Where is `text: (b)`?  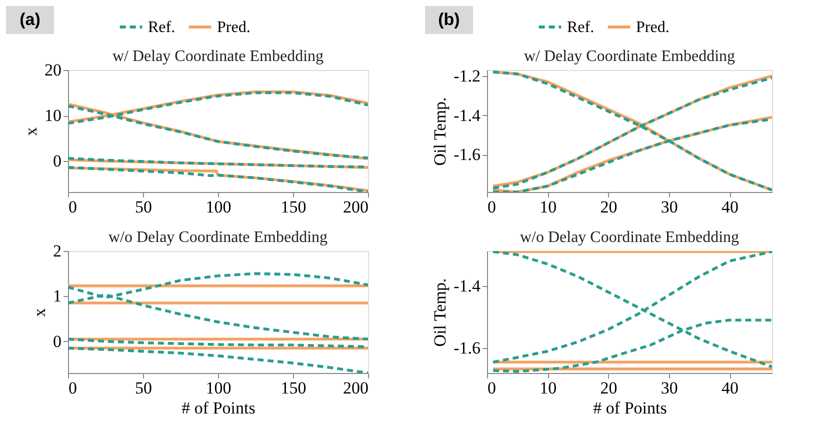 text: (b) is located at coordinates (449, 19).